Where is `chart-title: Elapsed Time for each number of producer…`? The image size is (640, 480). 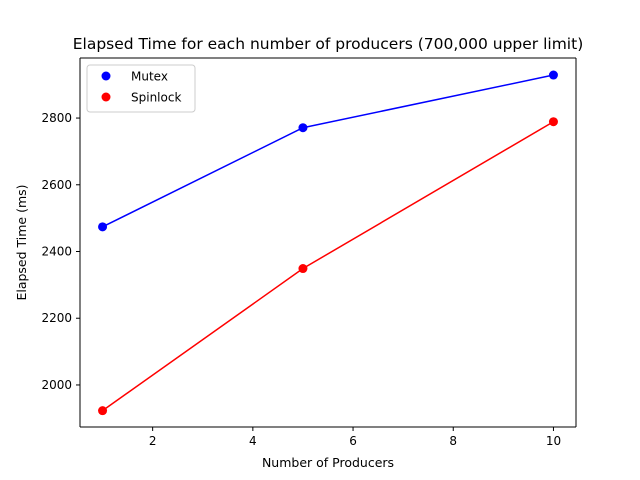 chart-title: Elapsed Time for each number of producer… is located at coordinates (328, 44).